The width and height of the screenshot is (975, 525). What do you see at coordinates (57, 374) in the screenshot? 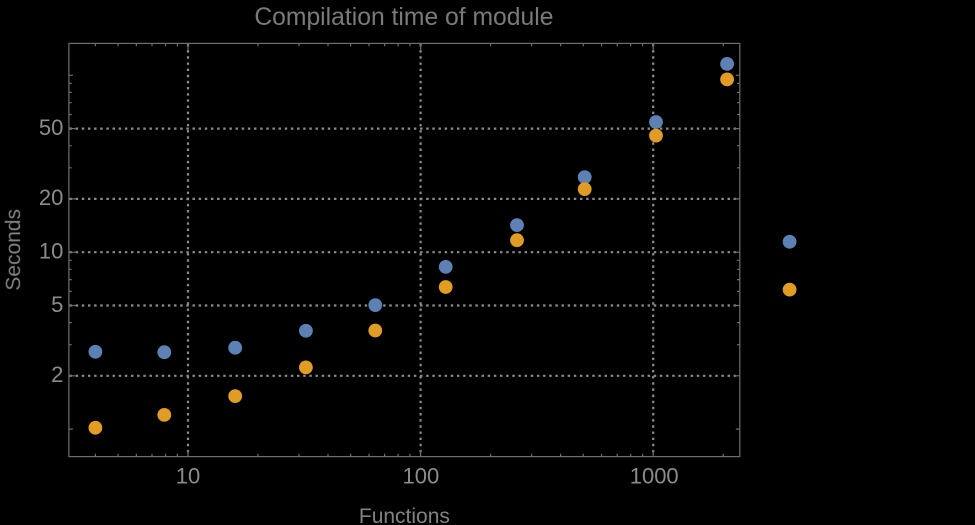
I see `svg-text: 2` at bounding box center [57, 374].